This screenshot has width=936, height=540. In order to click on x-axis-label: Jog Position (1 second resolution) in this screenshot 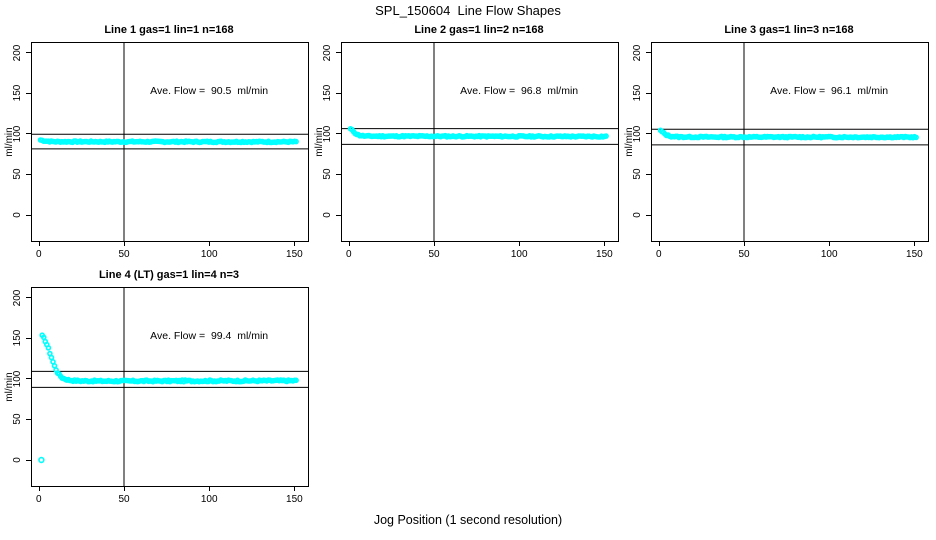, I will do `click(468, 520)`.